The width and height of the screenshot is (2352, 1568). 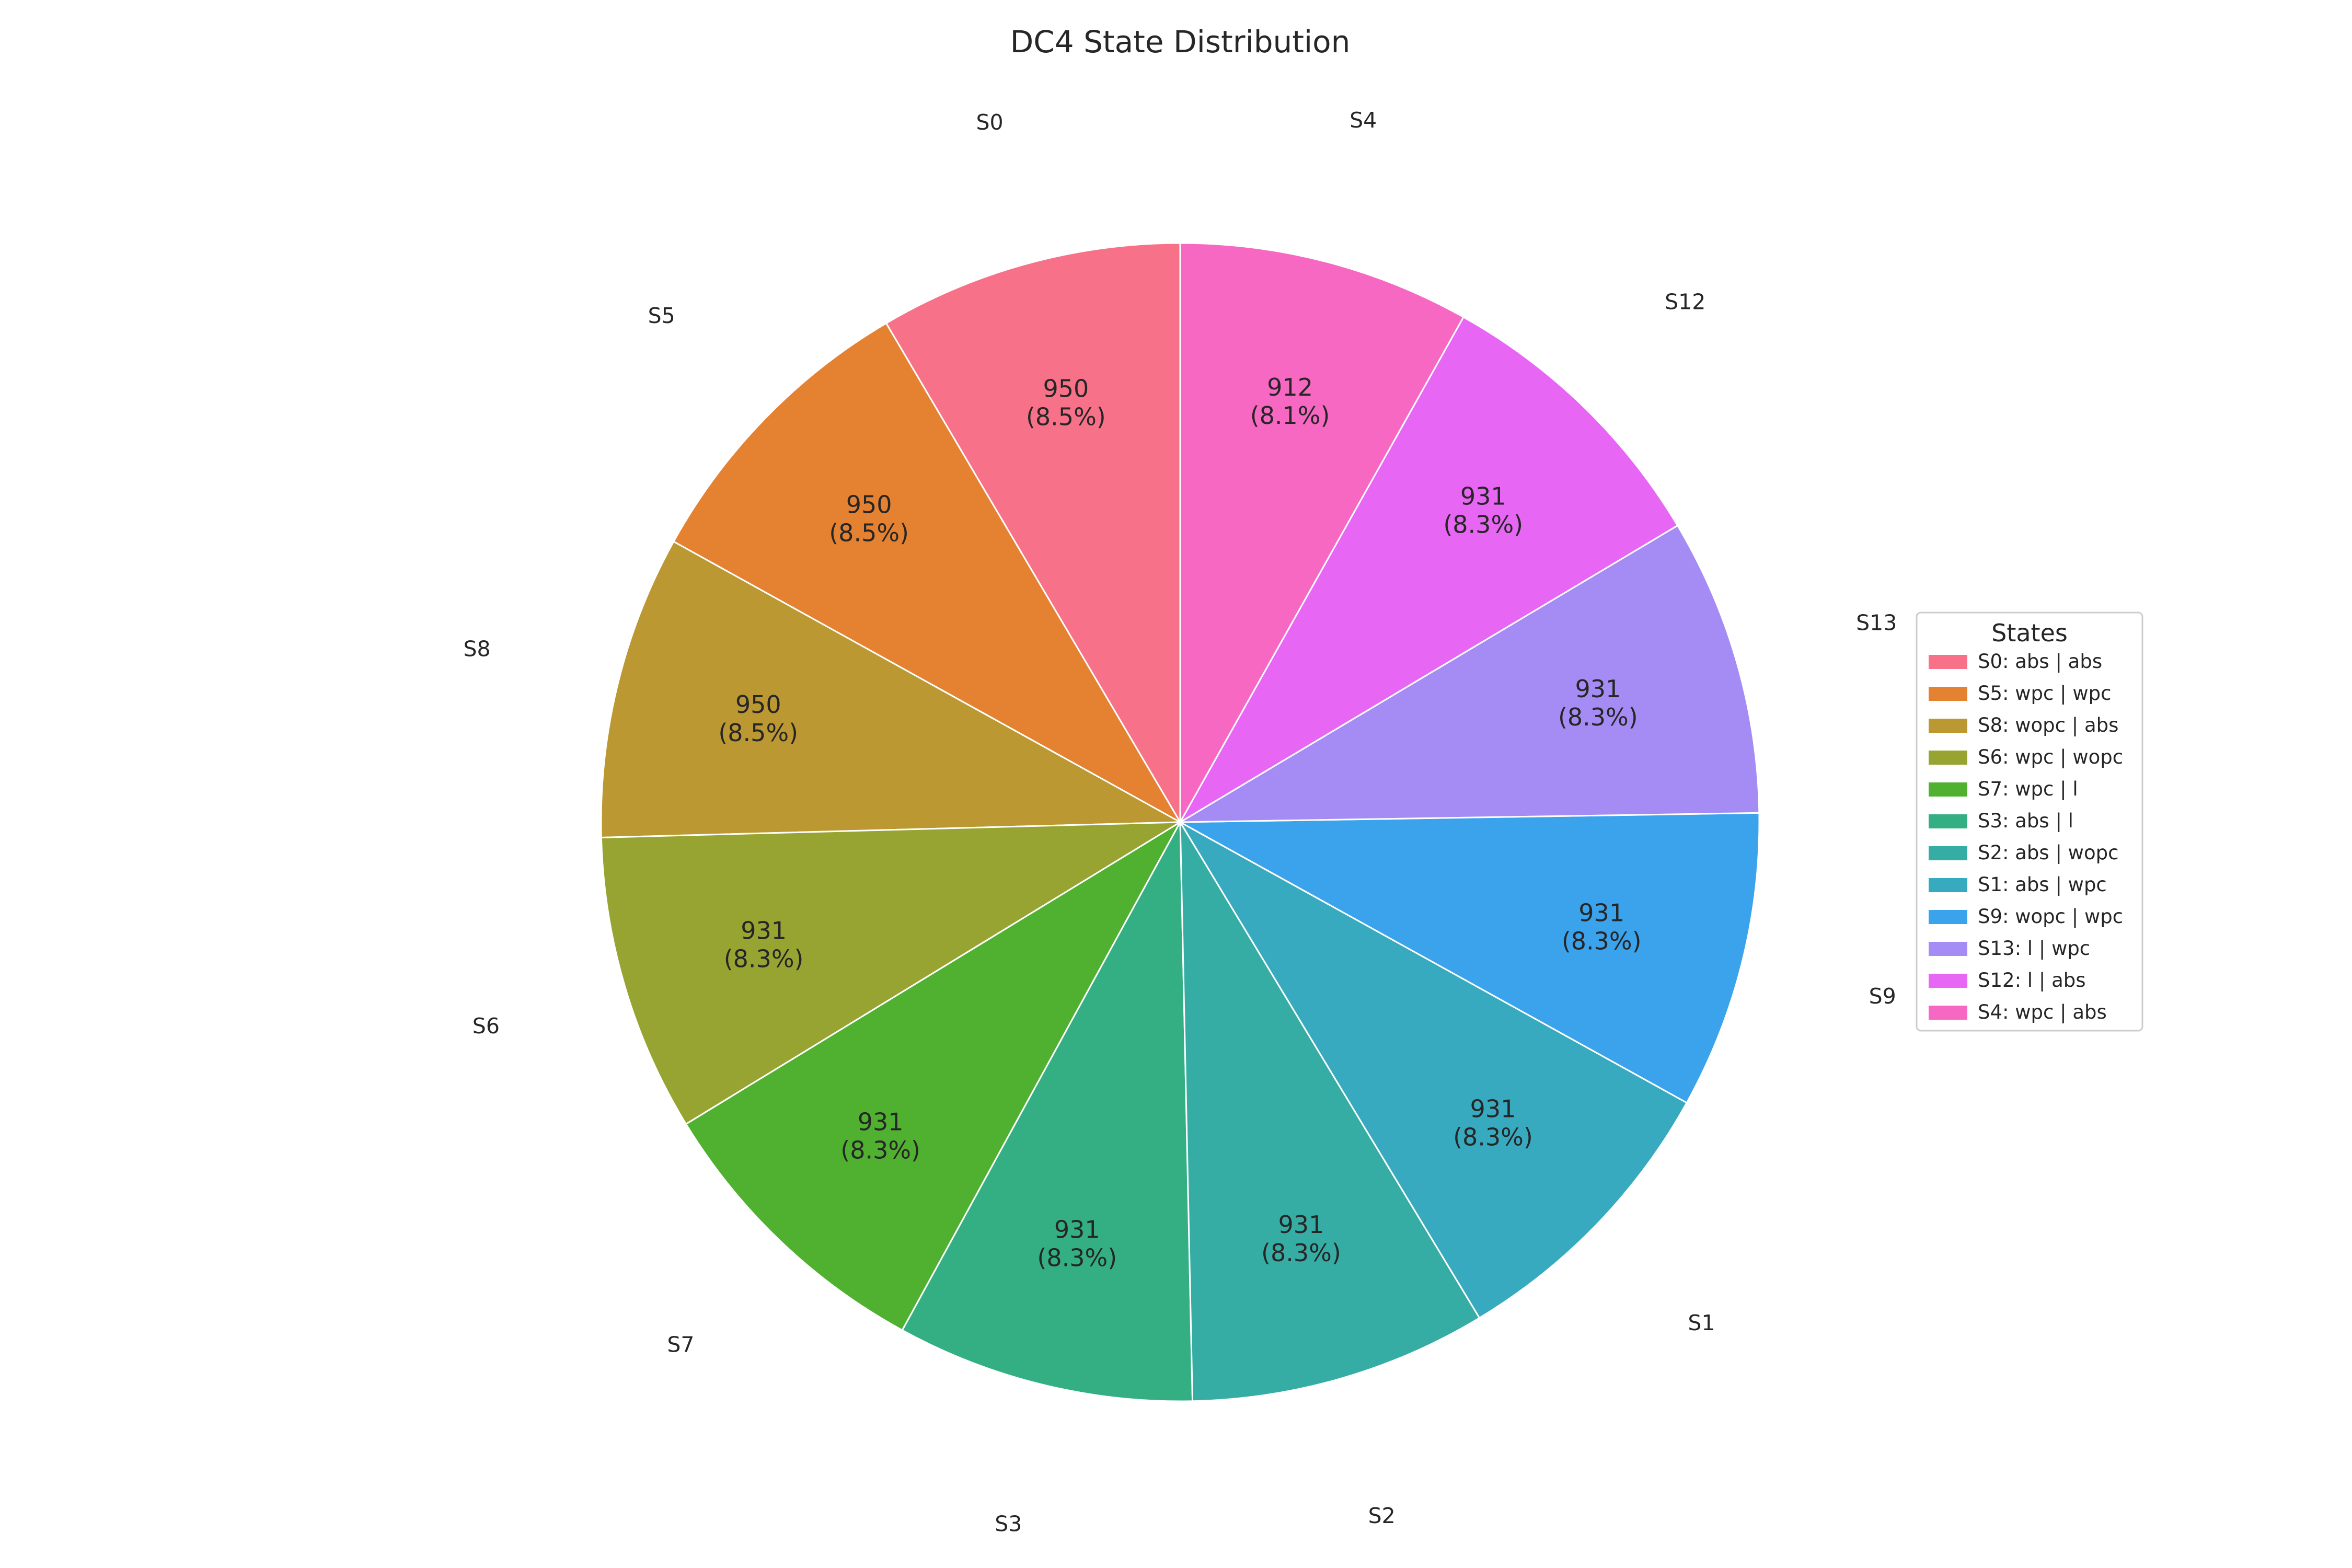 What do you see at coordinates (1948, 1013) in the screenshot?
I see `legend-swatch-s4` at bounding box center [1948, 1013].